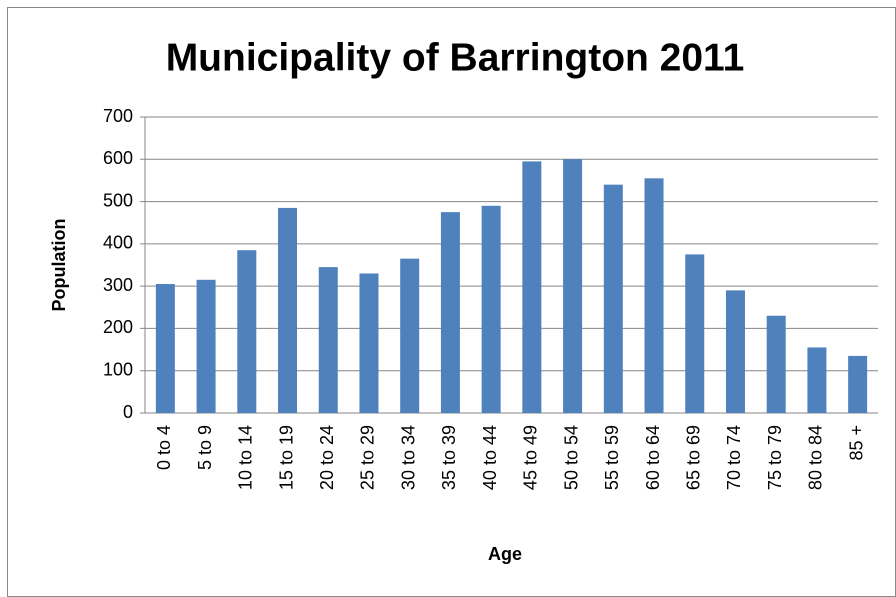  I want to click on x-tick-label: 35 to 39, so click(449, 457).